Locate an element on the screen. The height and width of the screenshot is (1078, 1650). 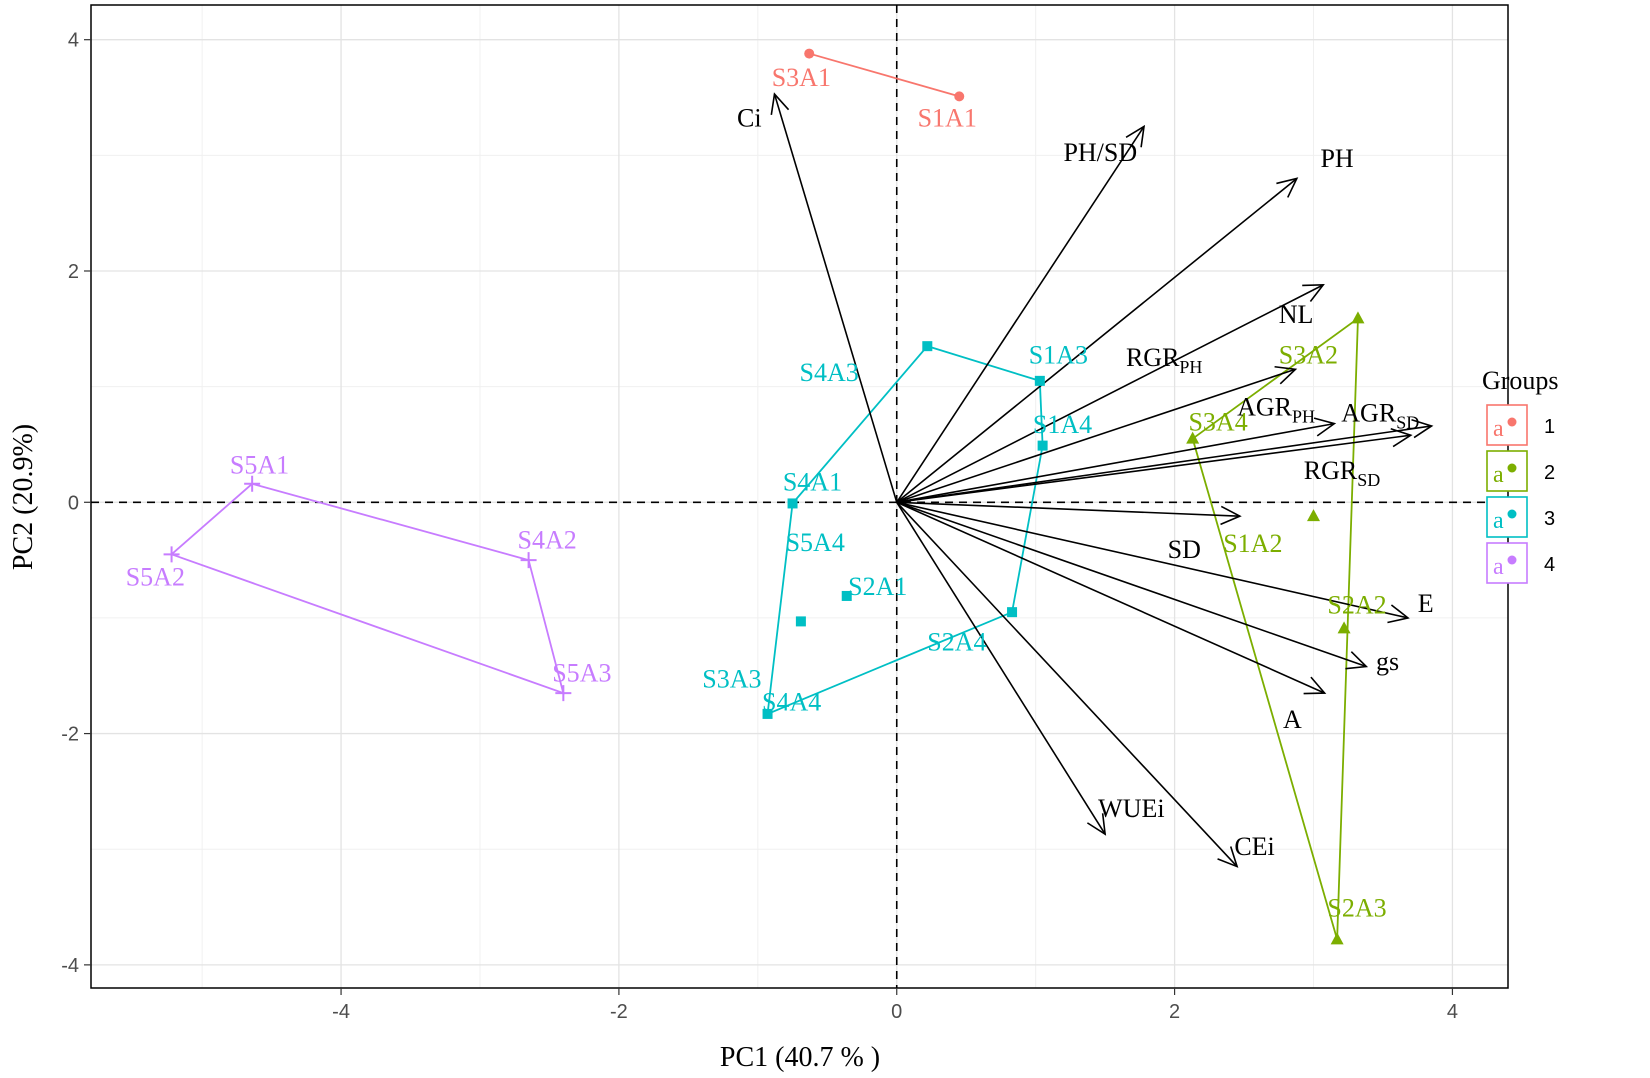
loading-arrow-rgrph is located at coordinates (1097, 434).